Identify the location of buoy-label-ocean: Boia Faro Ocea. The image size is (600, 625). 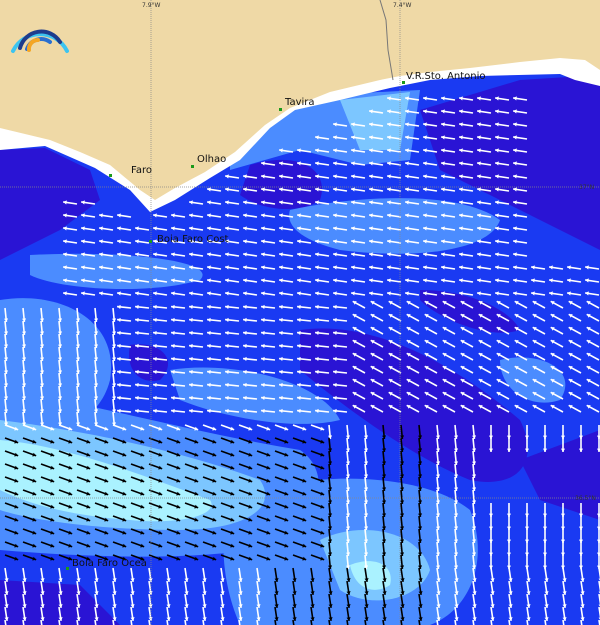
(109, 563).